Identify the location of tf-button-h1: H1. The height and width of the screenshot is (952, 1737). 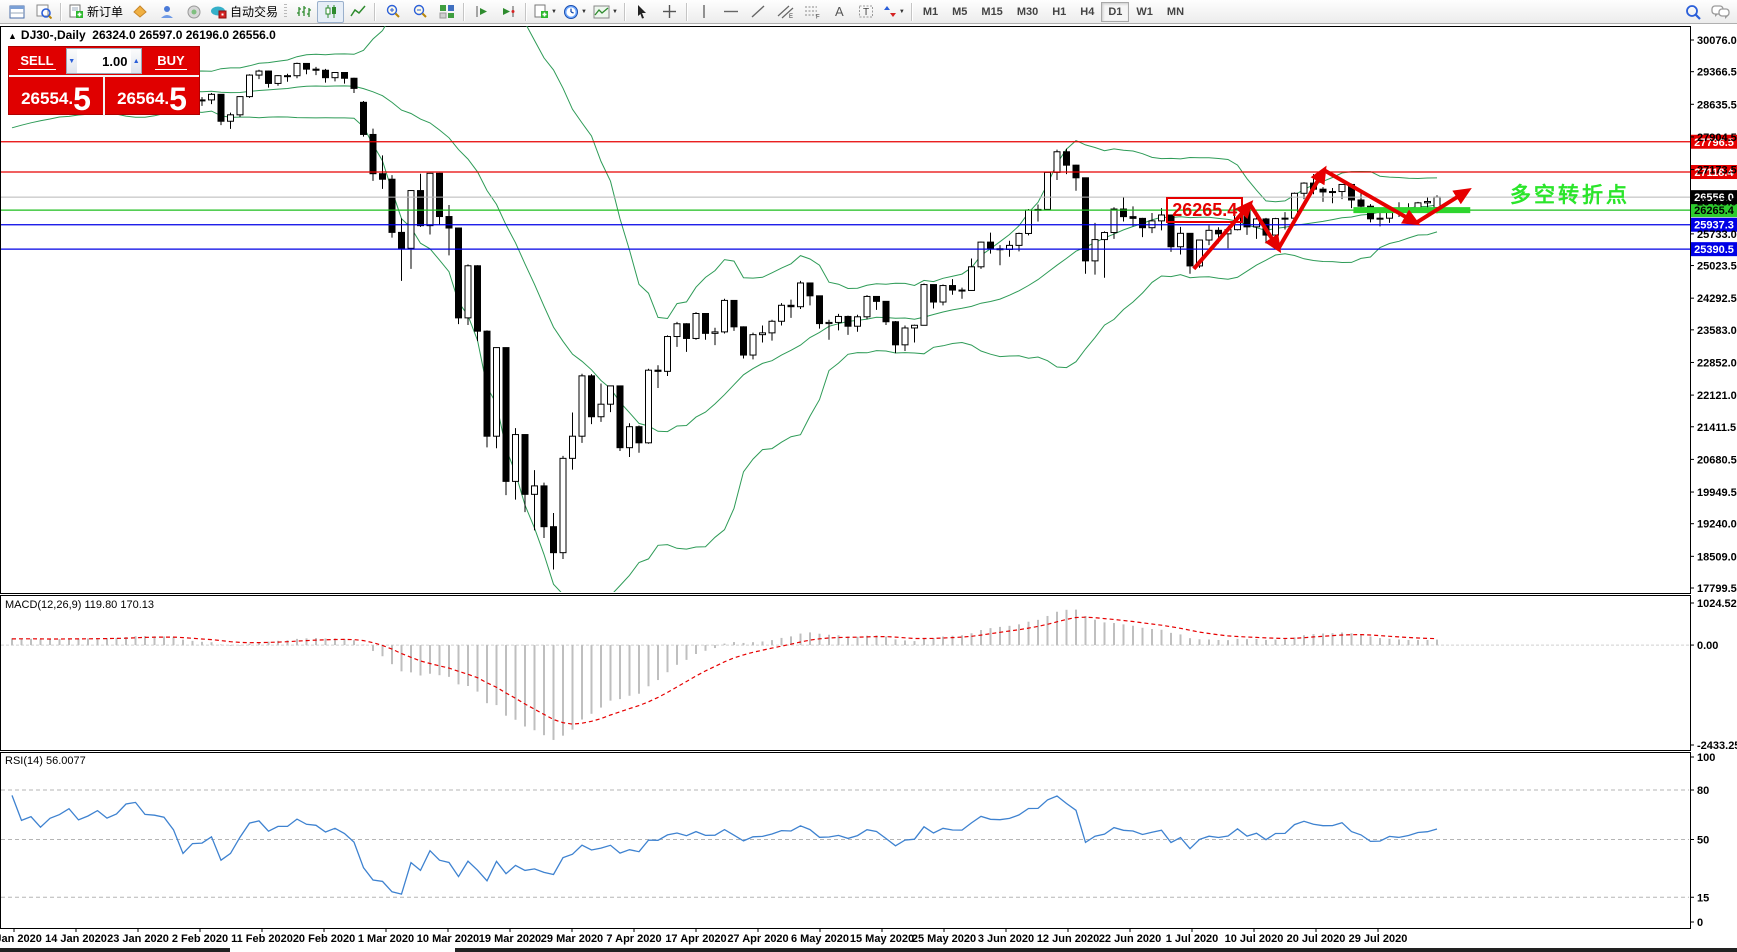
(1059, 11).